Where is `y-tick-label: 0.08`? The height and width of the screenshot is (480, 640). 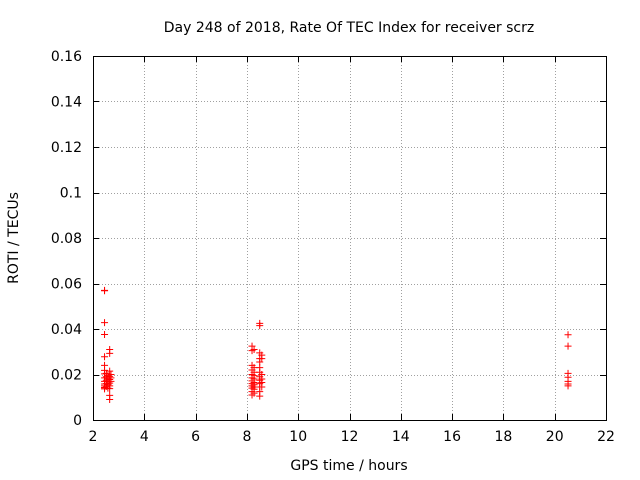
y-tick-label: 0.08 is located at coordinates (66, 239).